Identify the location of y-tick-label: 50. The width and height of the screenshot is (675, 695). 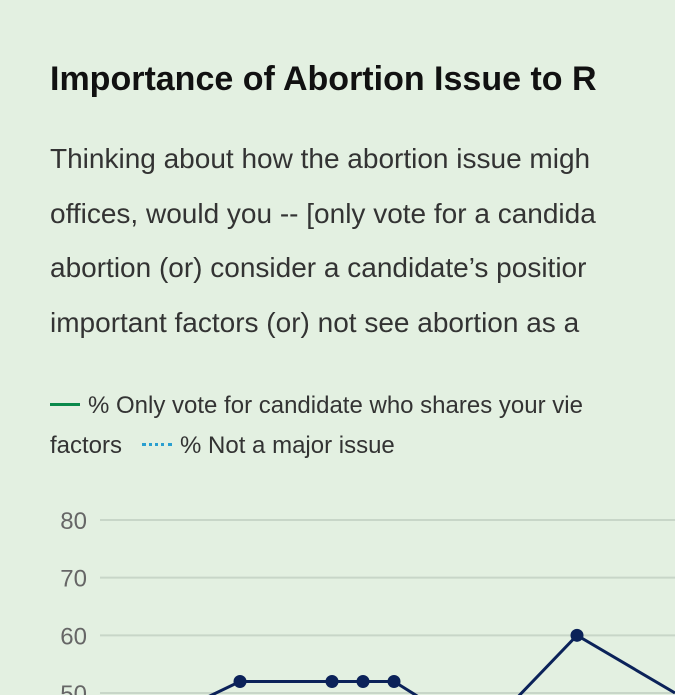
(73, 688).